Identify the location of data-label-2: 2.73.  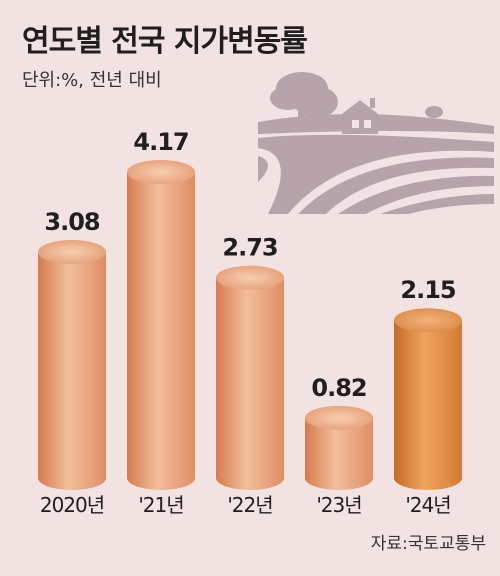
(249, 248).